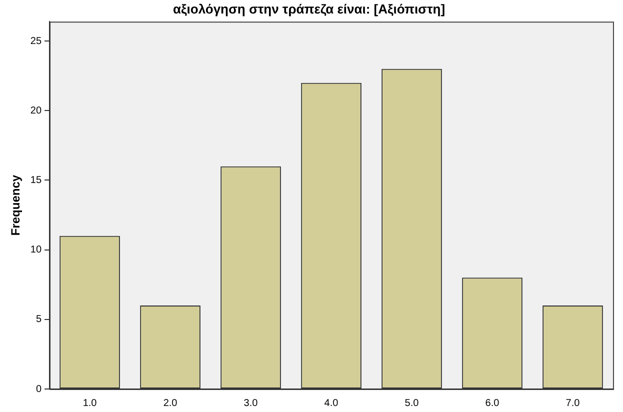 The height and width of the screenshot is (412, 623). I want to click on x-tick-label: 1.0, so click(90, 403).